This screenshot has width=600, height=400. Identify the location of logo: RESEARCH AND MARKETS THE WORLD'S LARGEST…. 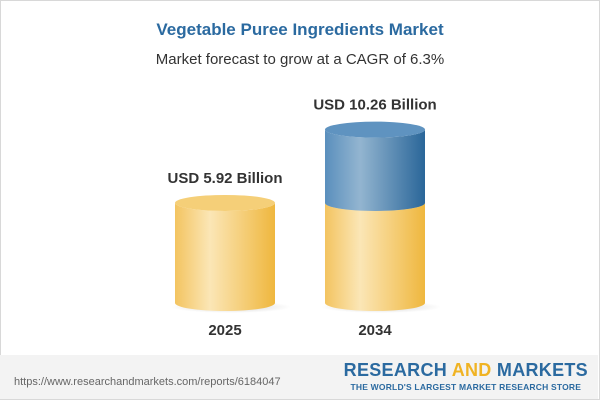
(465, 376).